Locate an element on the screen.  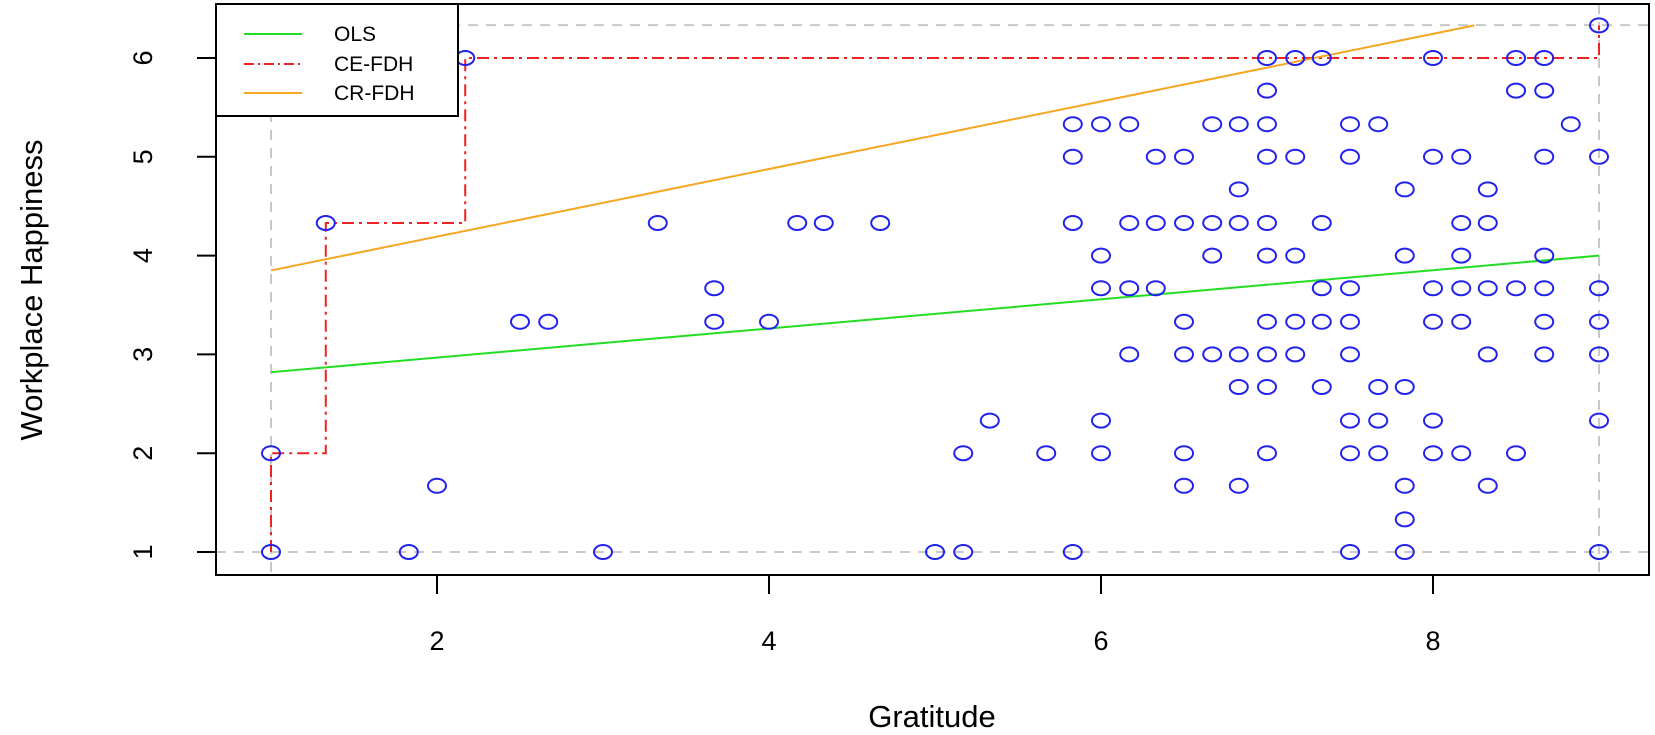
y-tick-label: 6 is located at coordinates (143, 57).